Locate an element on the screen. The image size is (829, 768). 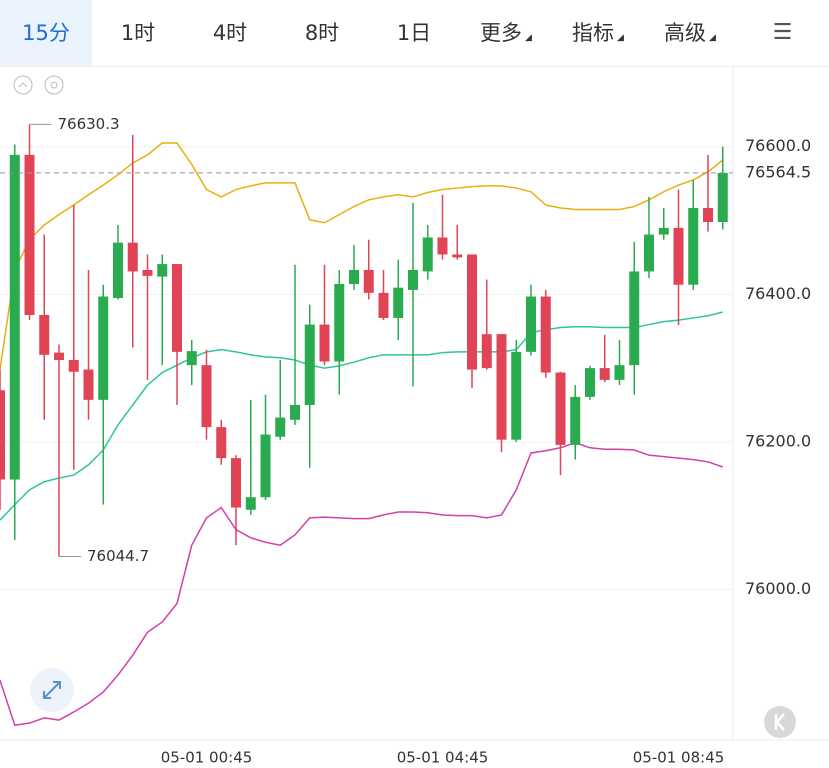
tab-bar: 15分 1时 4时 8时 1日 更多 ◢ 指标 ◢ 高级 ◢ ☰ is located at coordinates (414, 33).